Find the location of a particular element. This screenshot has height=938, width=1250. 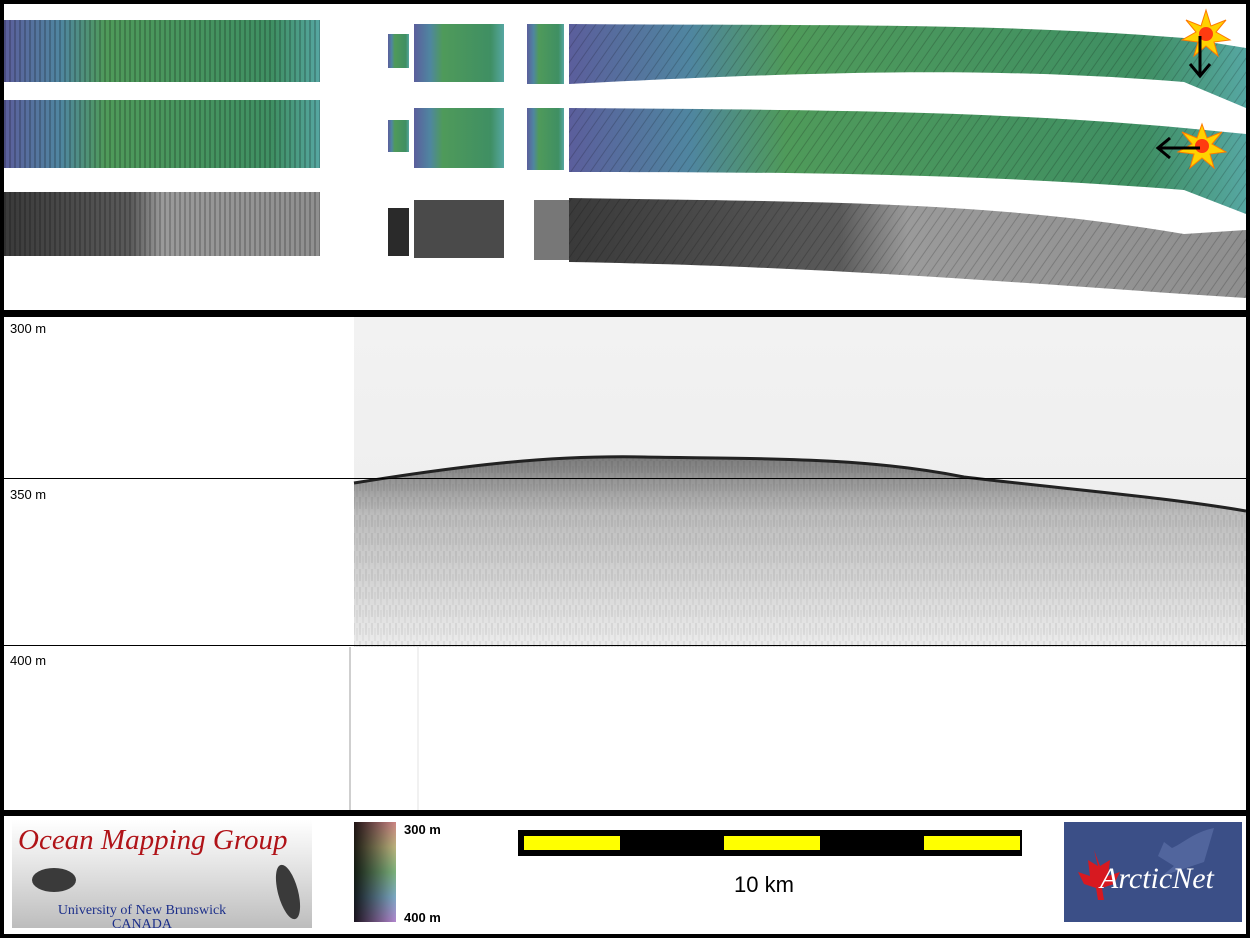

scale-bar is located at coordinates (770, 843).